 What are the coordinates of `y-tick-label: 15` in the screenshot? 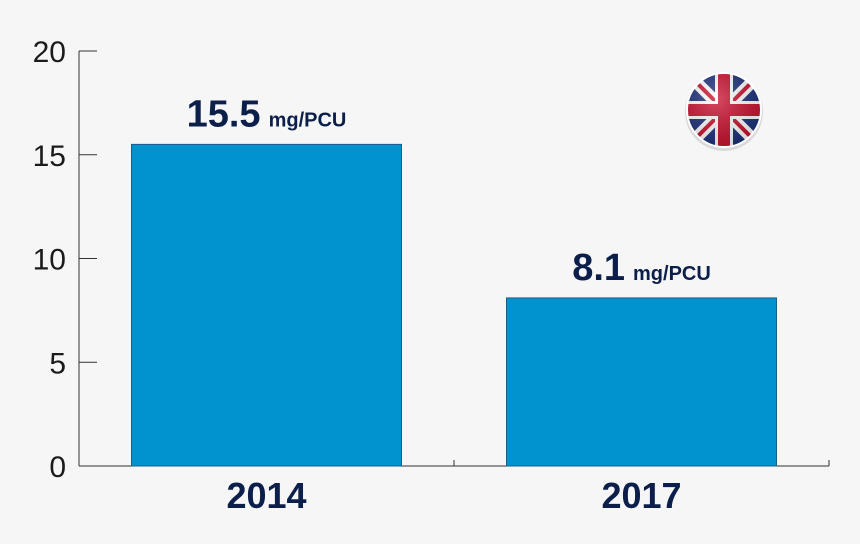 It's located at (49, 156).